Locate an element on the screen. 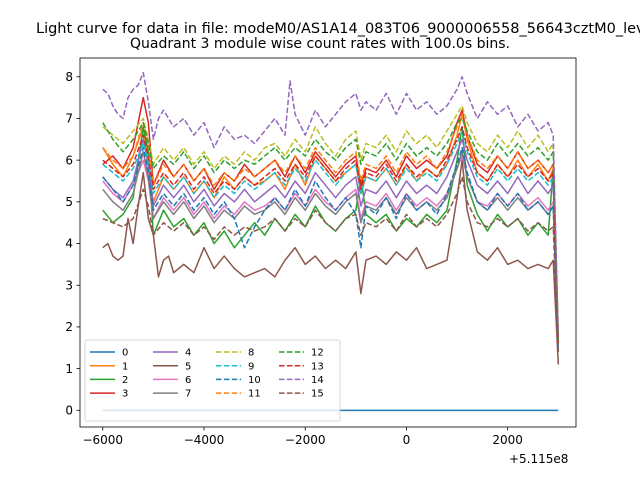 Image resolution: width=640 pixels, height=480 pixels. y-tick-label: 1 is located at coordinates (69, 369).